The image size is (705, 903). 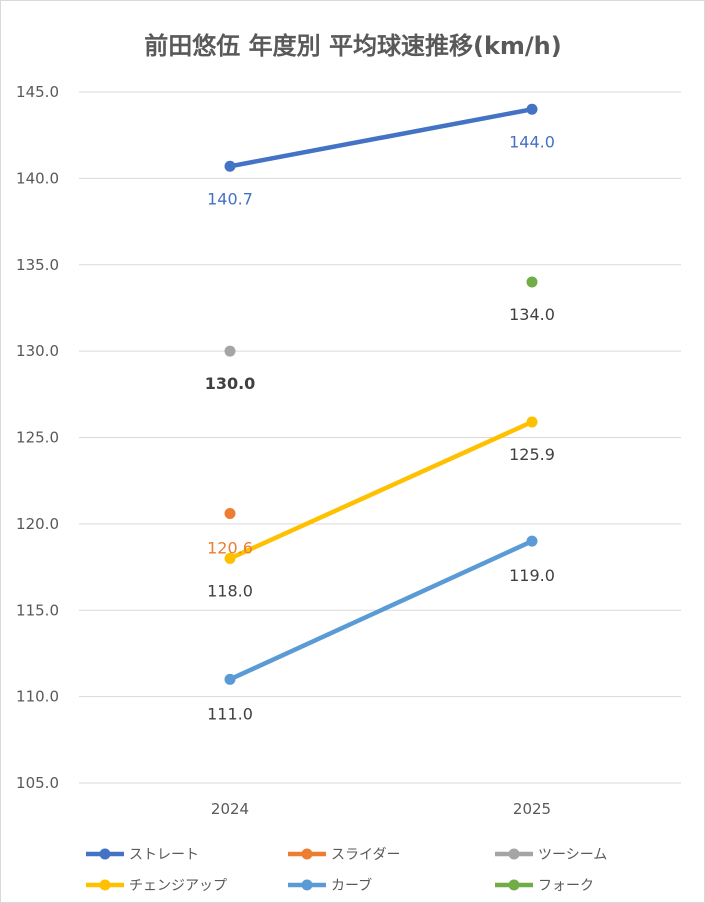 What do you see at coordinates (178, 886) in the screenshot?
I see `legend-label: チェンジアップ` at bounding box center [178, 886].